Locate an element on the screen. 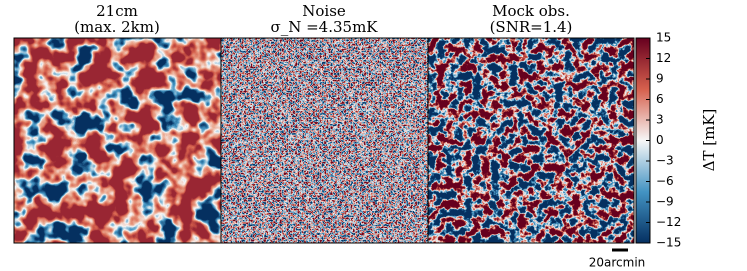 The height and width of the screenshot is (271, 747). tick-label: −12 is located at coordinates (668, 222).